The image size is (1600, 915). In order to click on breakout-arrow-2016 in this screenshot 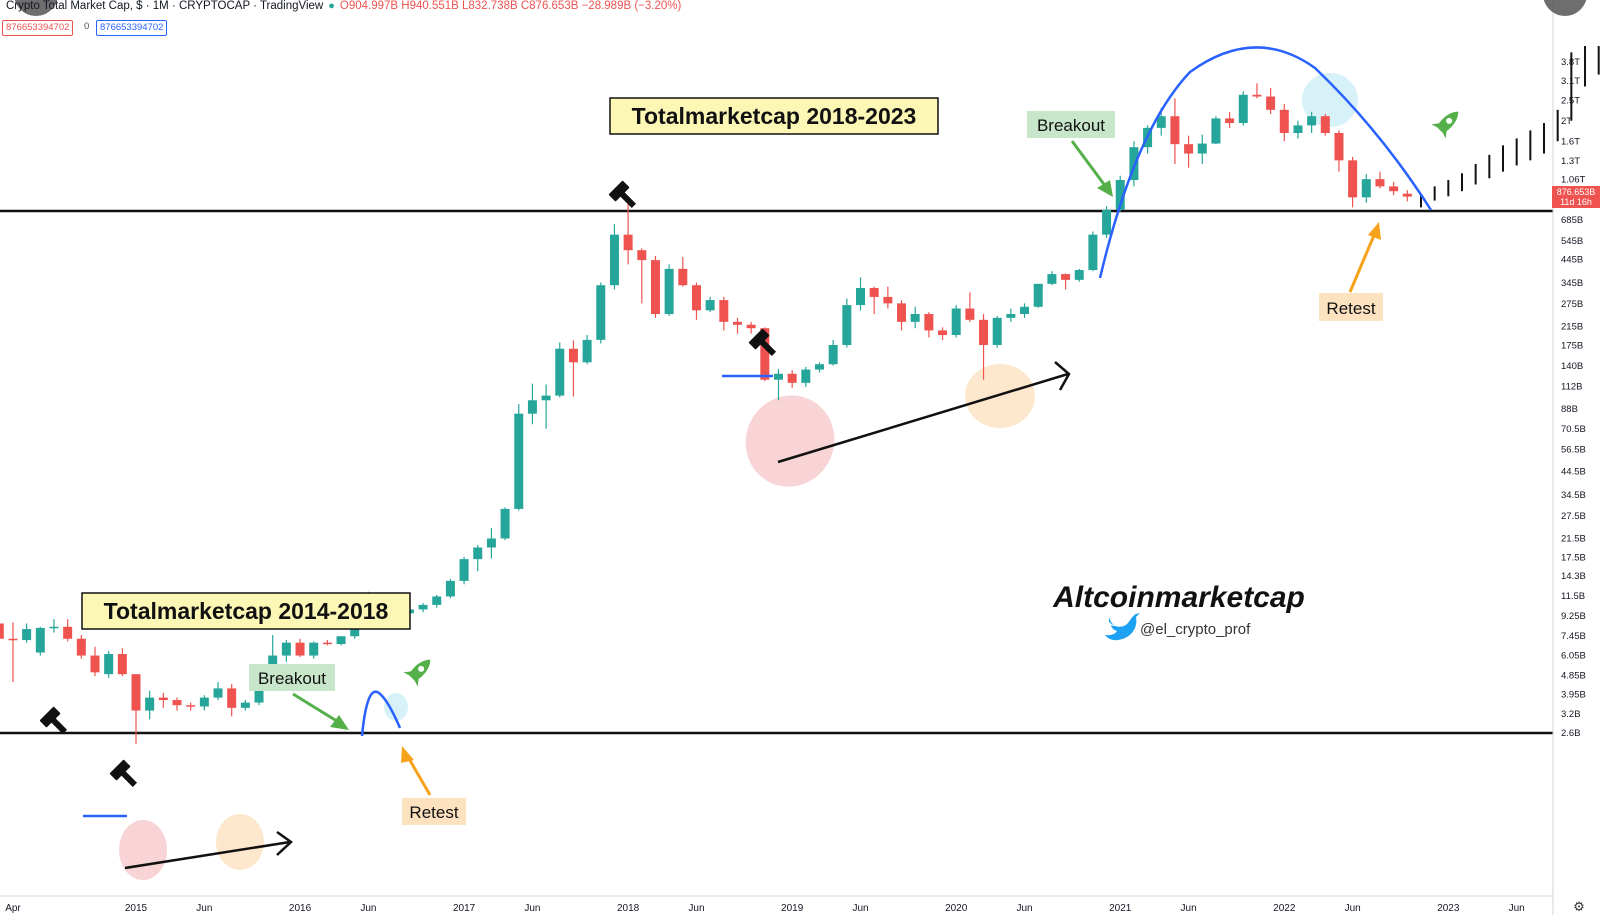, I will do `click(320, 711)`.